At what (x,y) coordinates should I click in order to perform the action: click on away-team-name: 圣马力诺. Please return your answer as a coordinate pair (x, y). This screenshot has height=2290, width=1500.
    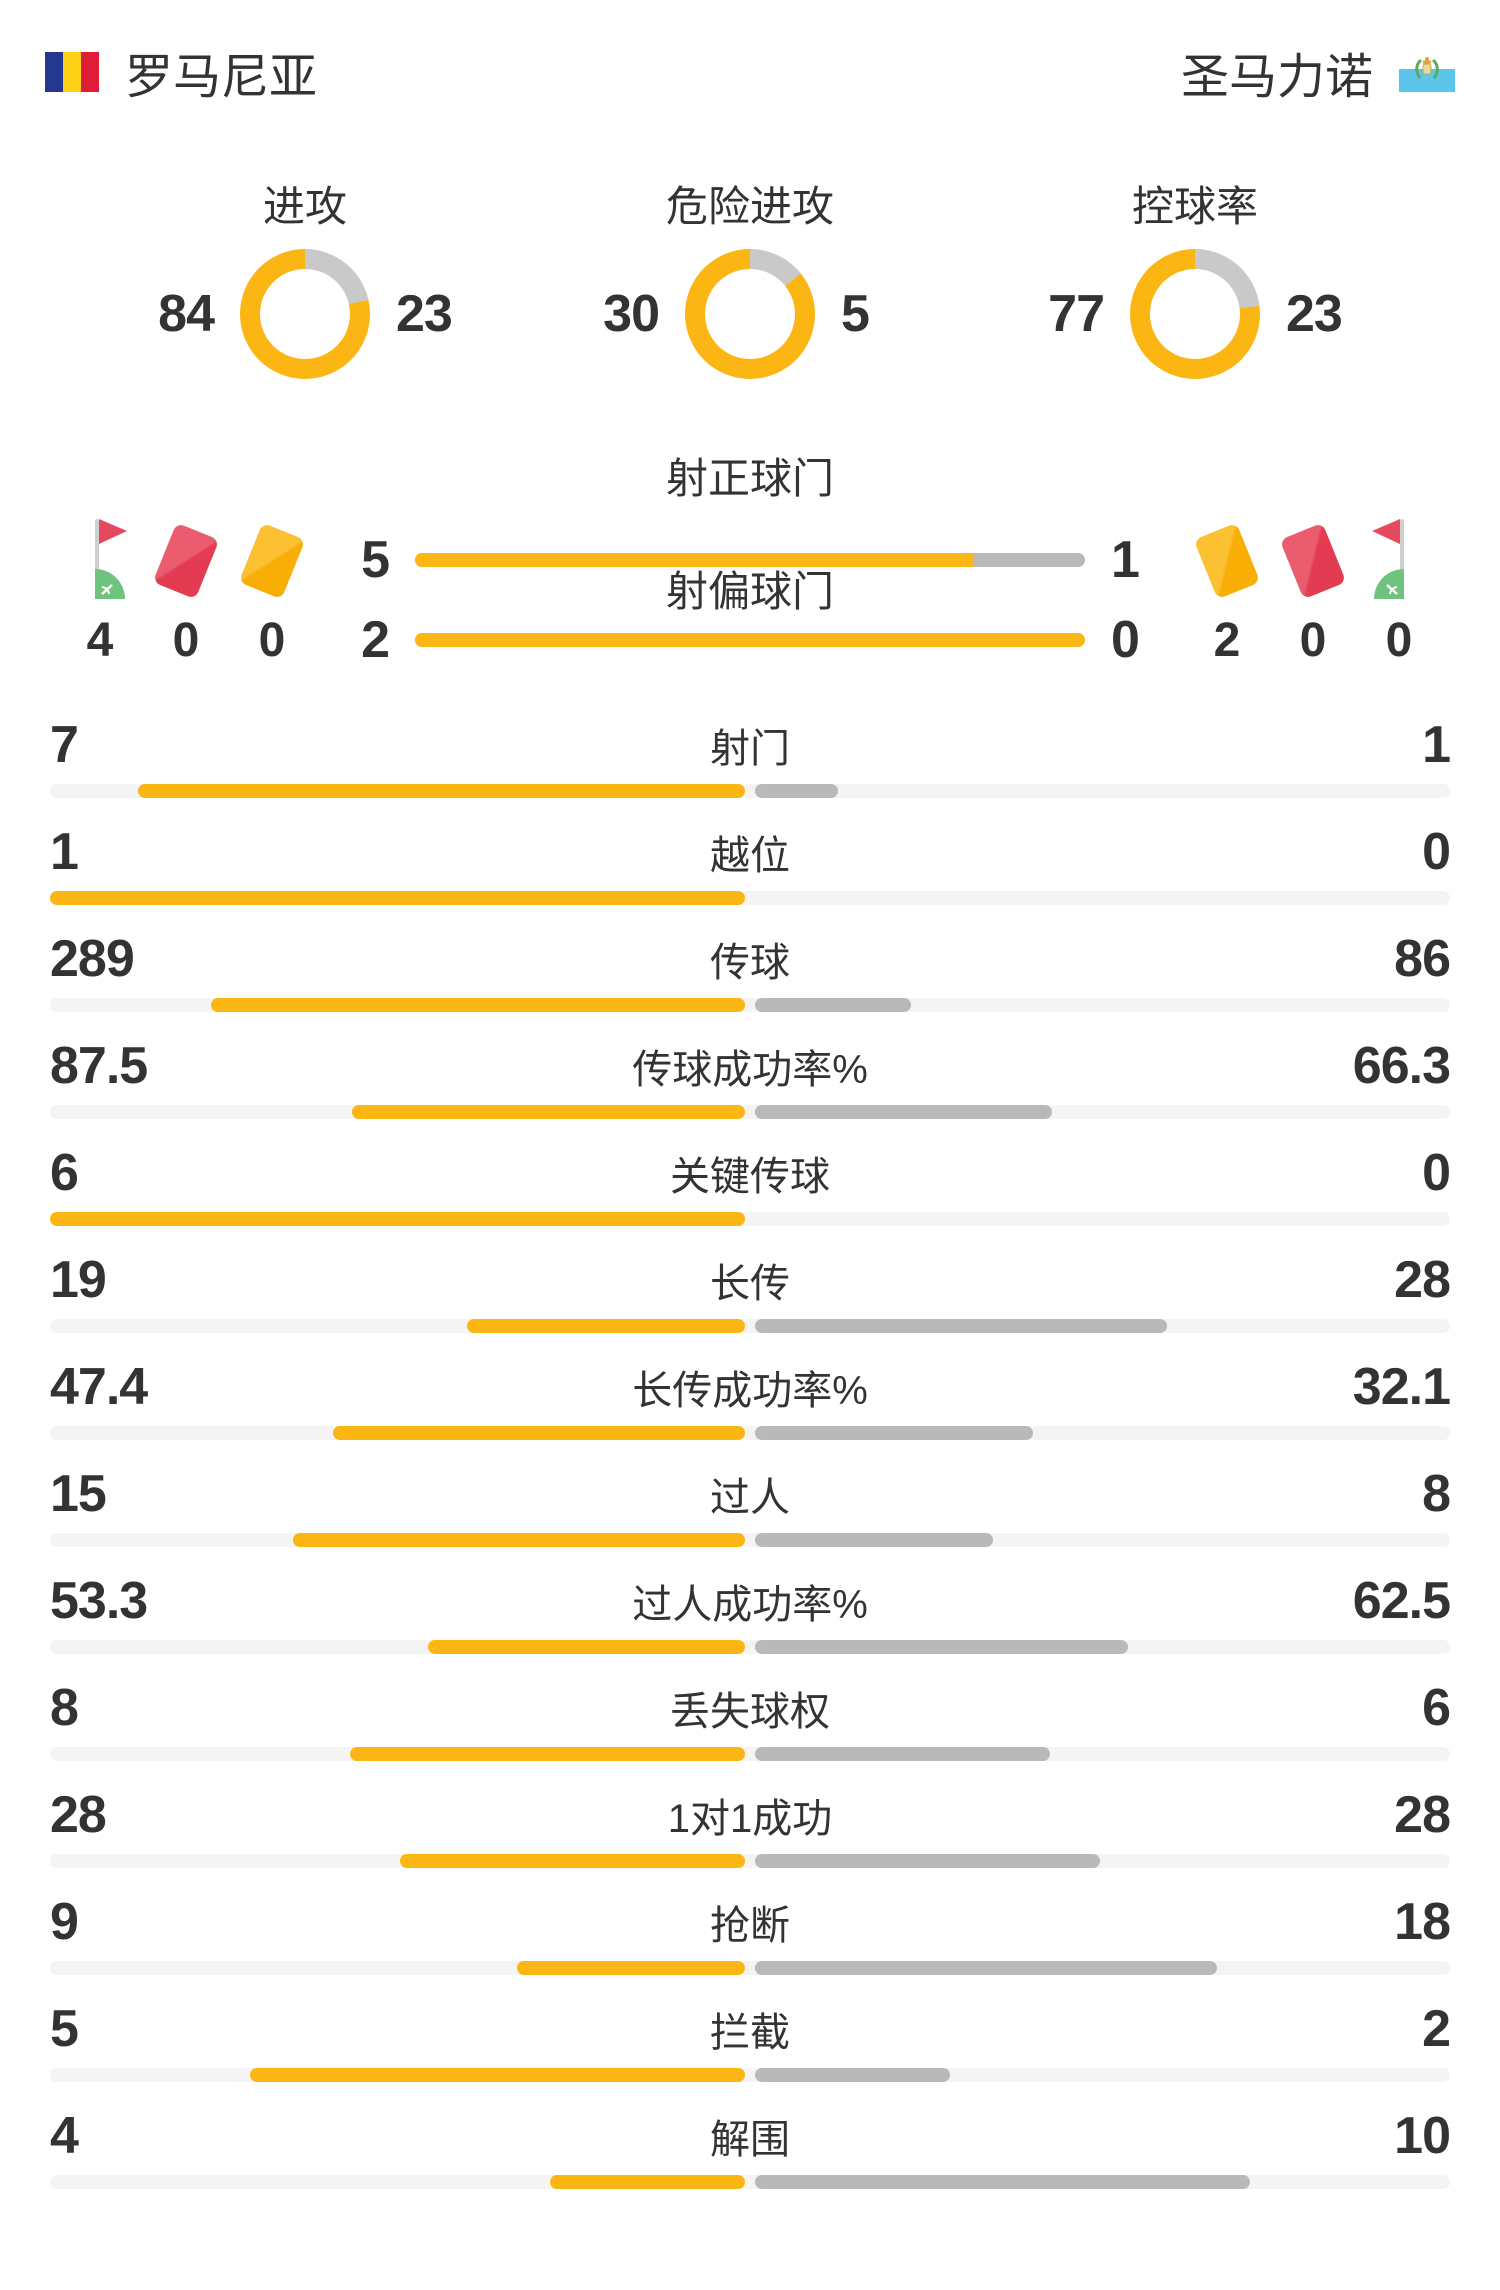
    Looking at the image, I should click on (1276, 77).